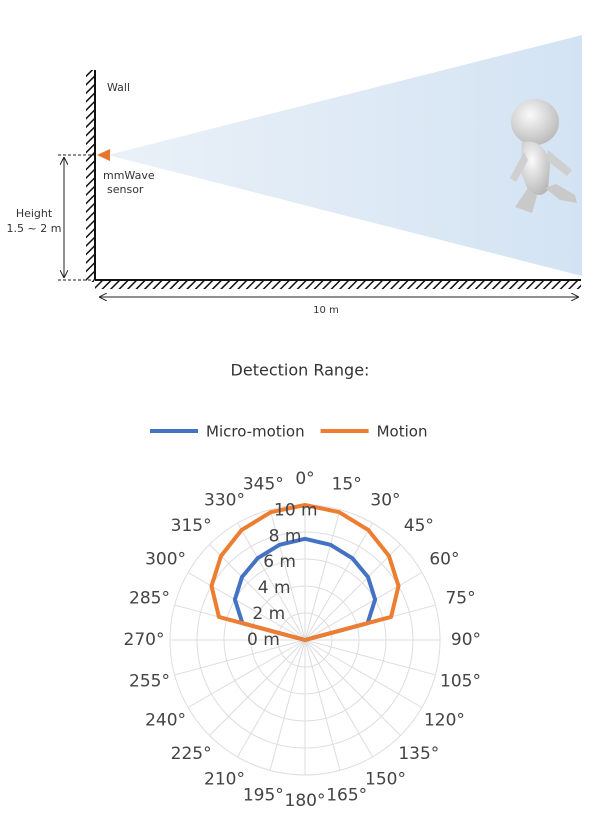  What do you see at coordinates (224, 501) in the screenshot?
I see `angle-tick-label: 330°` at bounding box center [224, 501].